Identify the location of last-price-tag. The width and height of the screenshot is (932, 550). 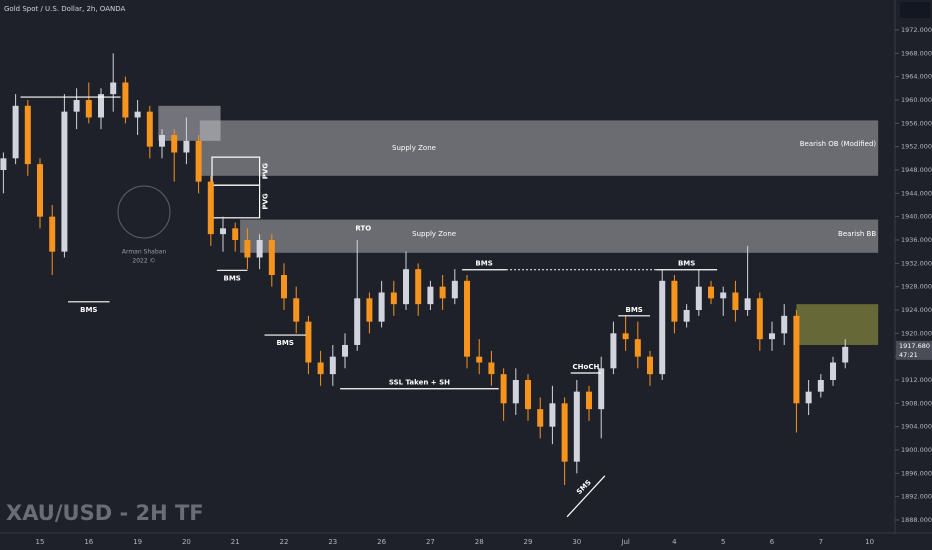
(914, 350).